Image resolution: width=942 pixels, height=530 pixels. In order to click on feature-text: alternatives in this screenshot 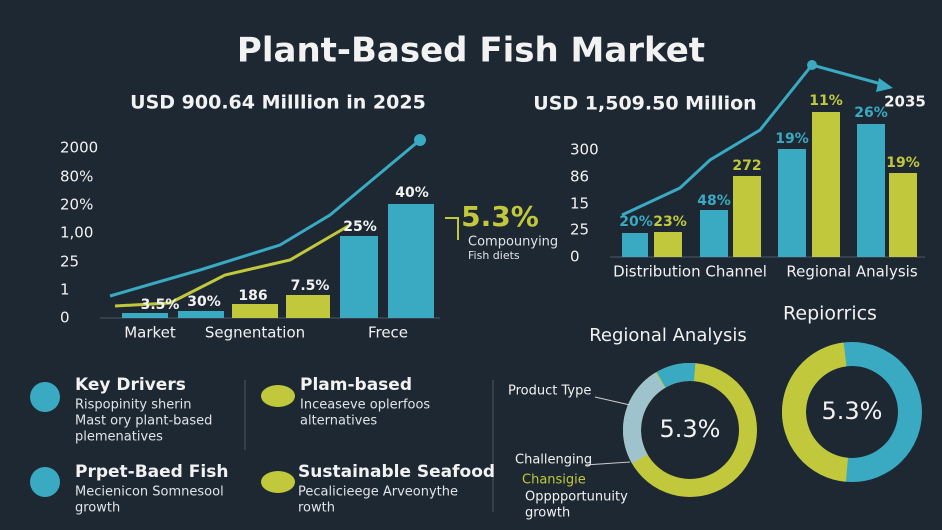, I will do `click(338, 421)`.